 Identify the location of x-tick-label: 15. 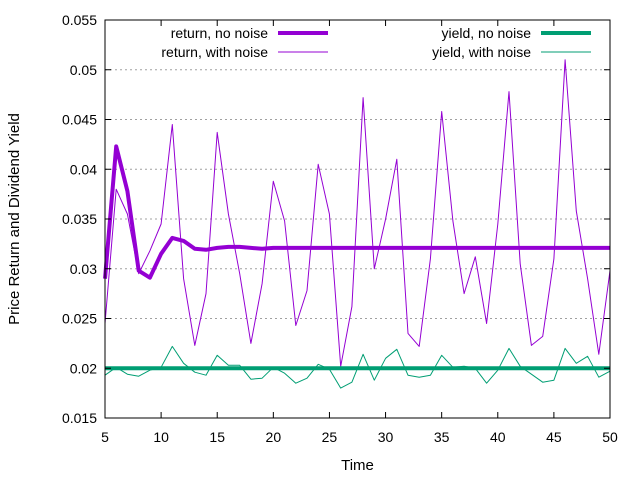
(217, 437).